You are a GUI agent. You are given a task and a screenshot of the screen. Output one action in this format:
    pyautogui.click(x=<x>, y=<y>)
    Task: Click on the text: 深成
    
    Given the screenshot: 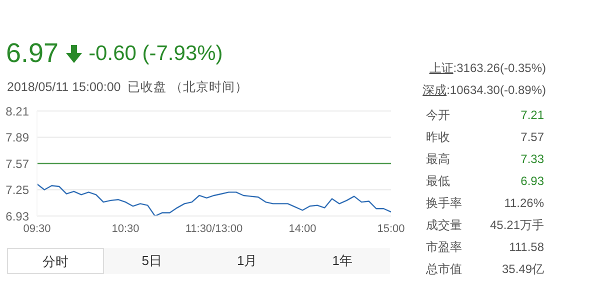 What is the action you would take?
    pyautogui.click(x=434, y=90)
    